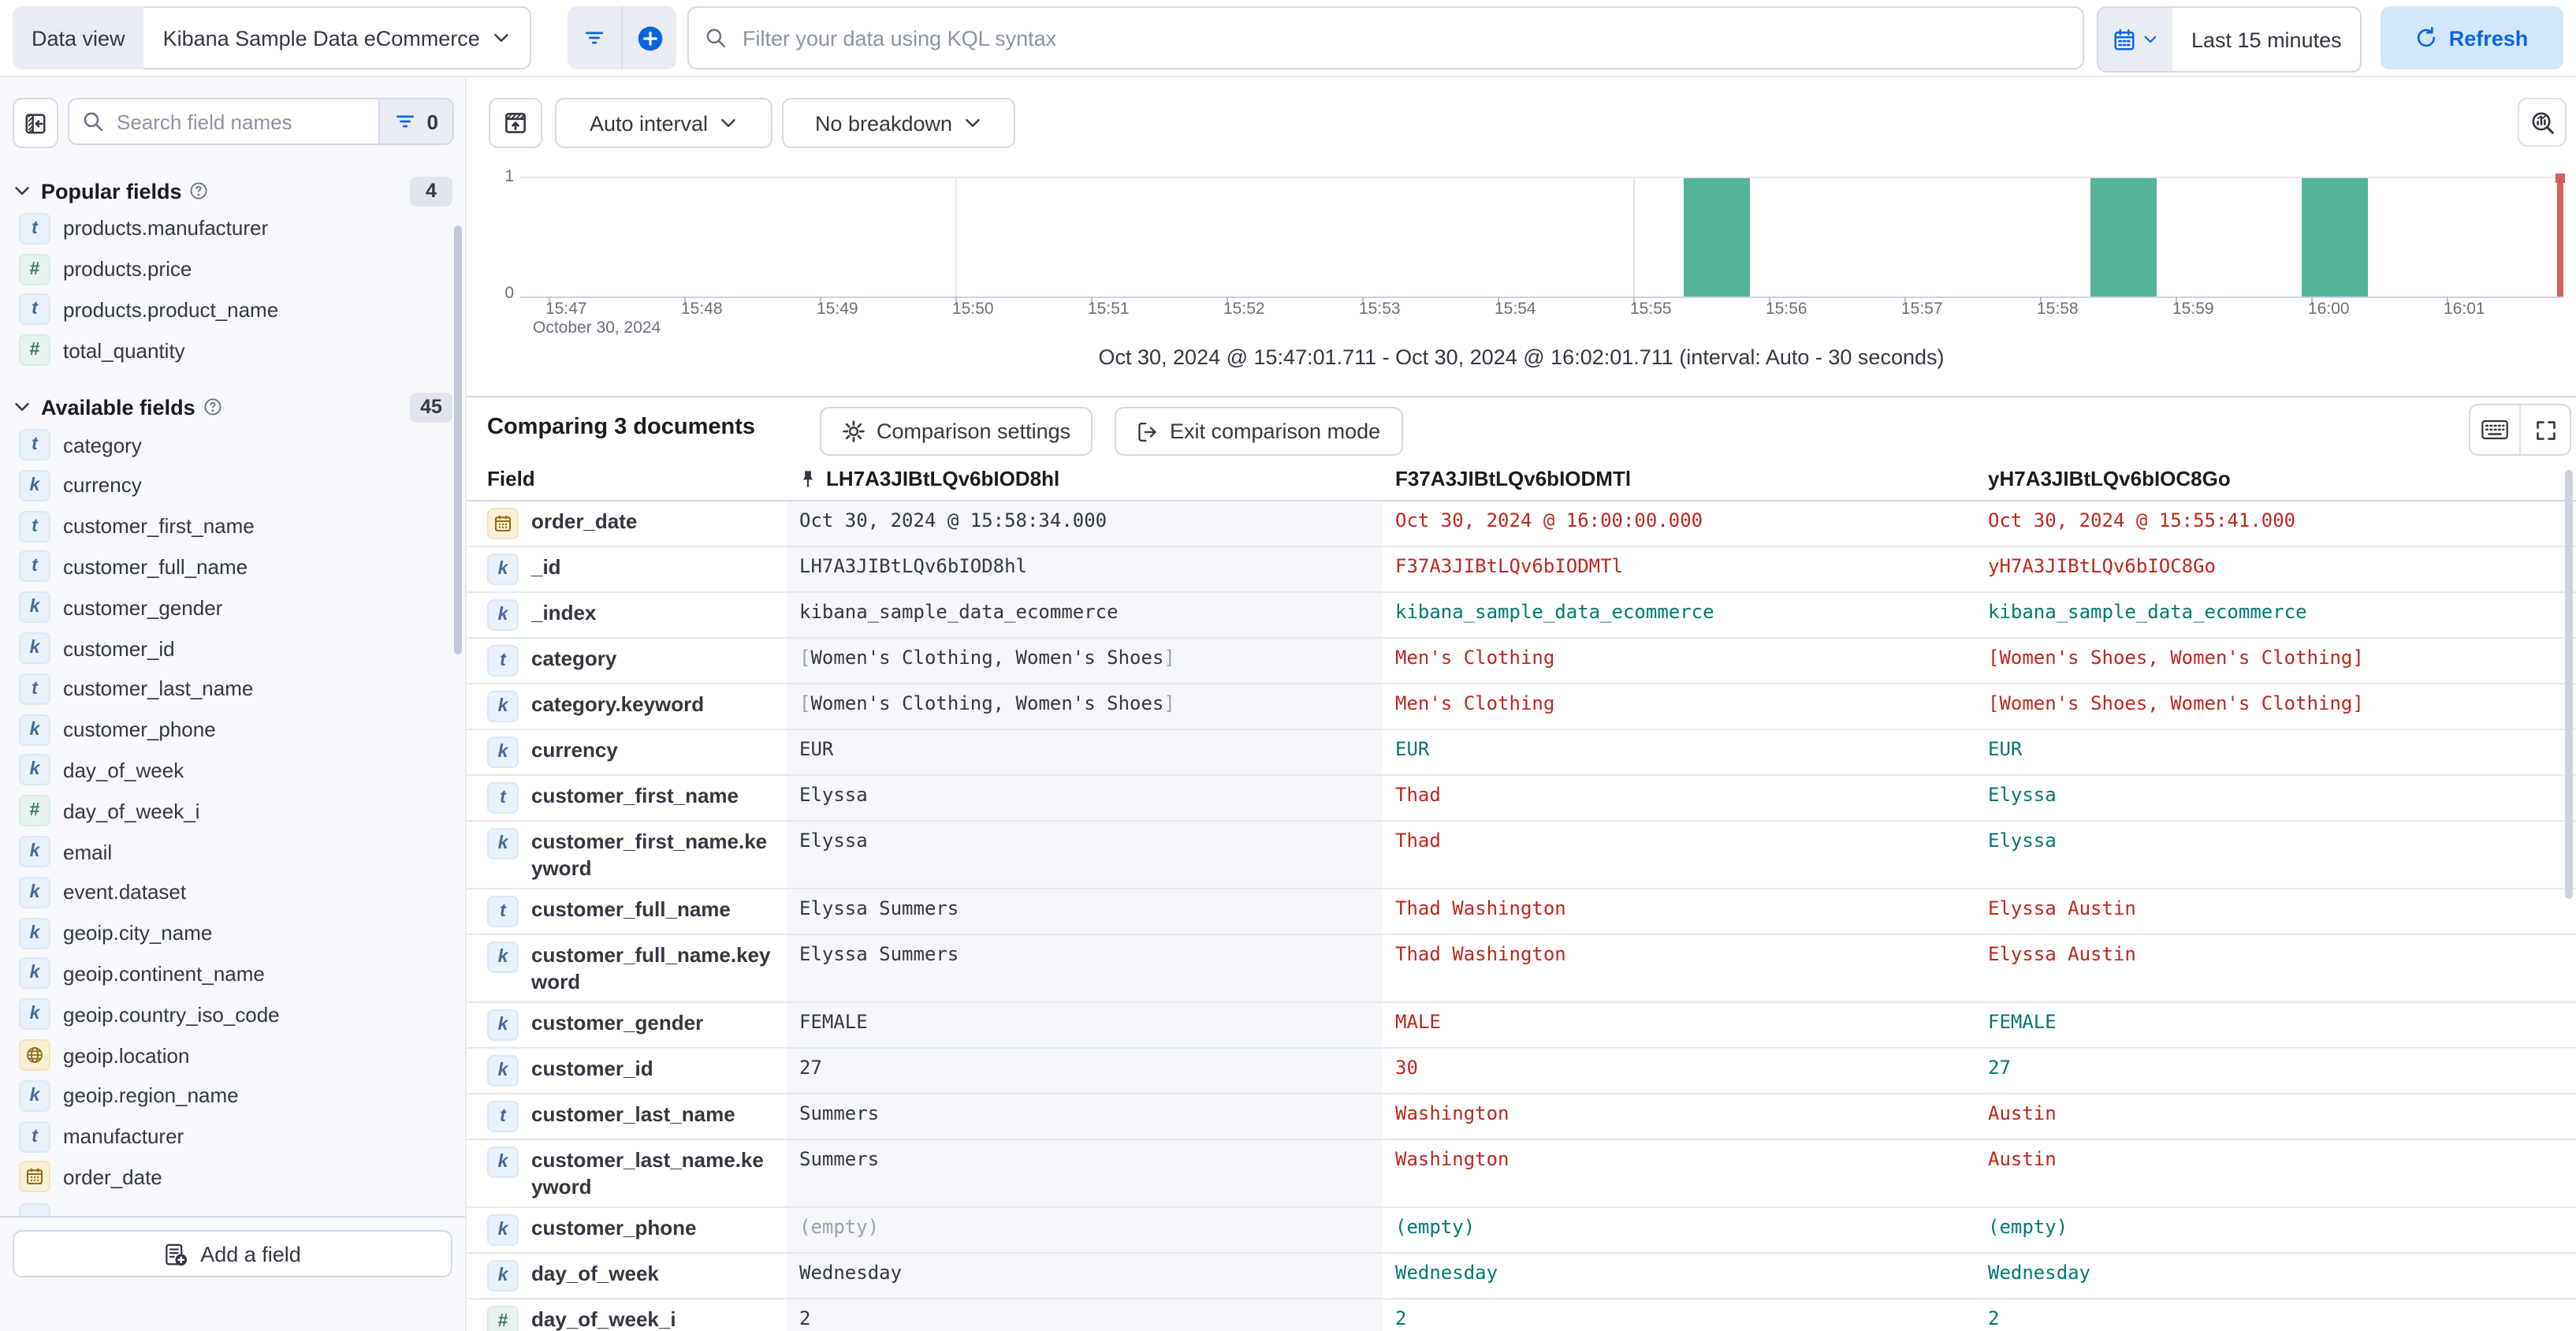 The height and width of the screenshot is (1331, 2576). What do you see at coordinates (2472, 37) in the screenshot?
I see `refresh-button: Refresh` at bounding box center [2472, 37].